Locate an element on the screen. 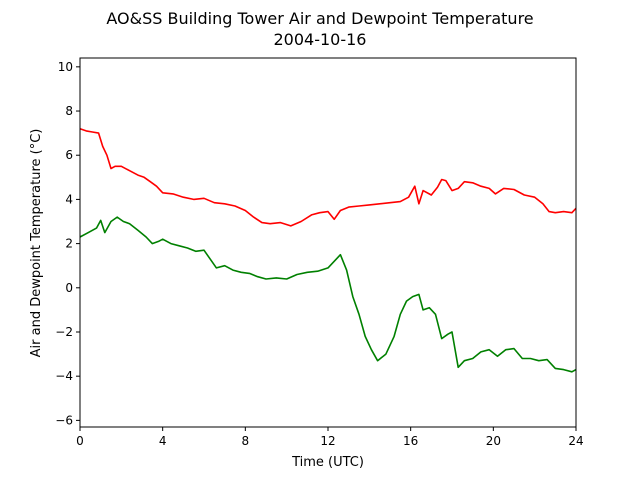  y-tick-label: −2 is located at coordinates (64, 332).